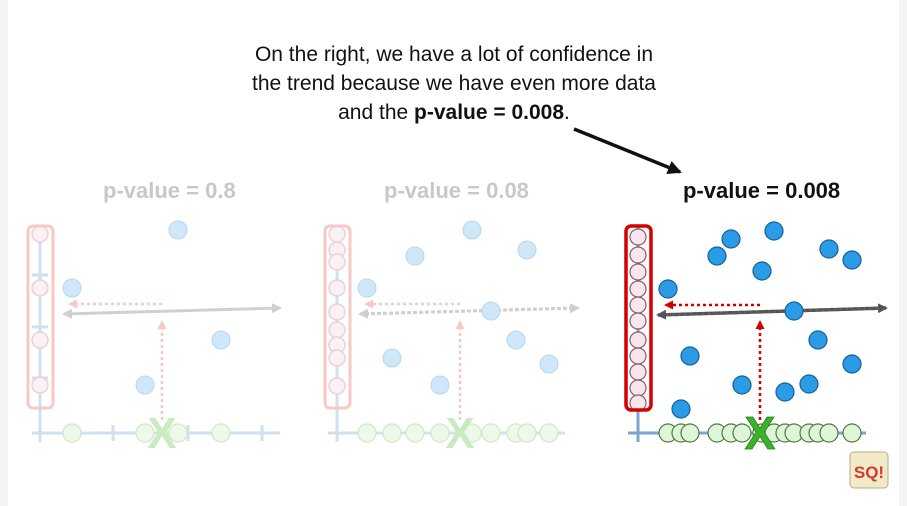  Describe the element at coordinates (762, 190) in the screenshot. I see `panel-3-pvalue-label: p-value = 0.008` at that location.